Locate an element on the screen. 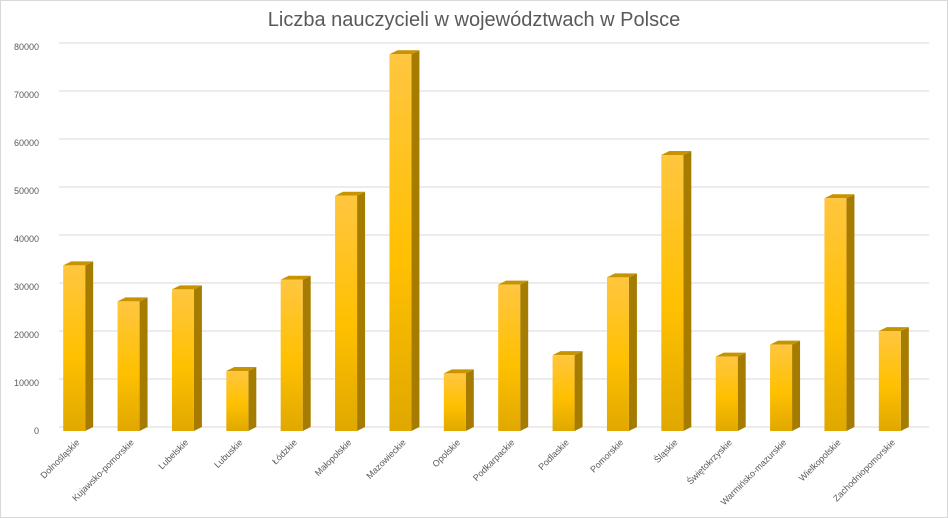  x-tick-label: Mazowieckie is located at coordinates (386, 459).